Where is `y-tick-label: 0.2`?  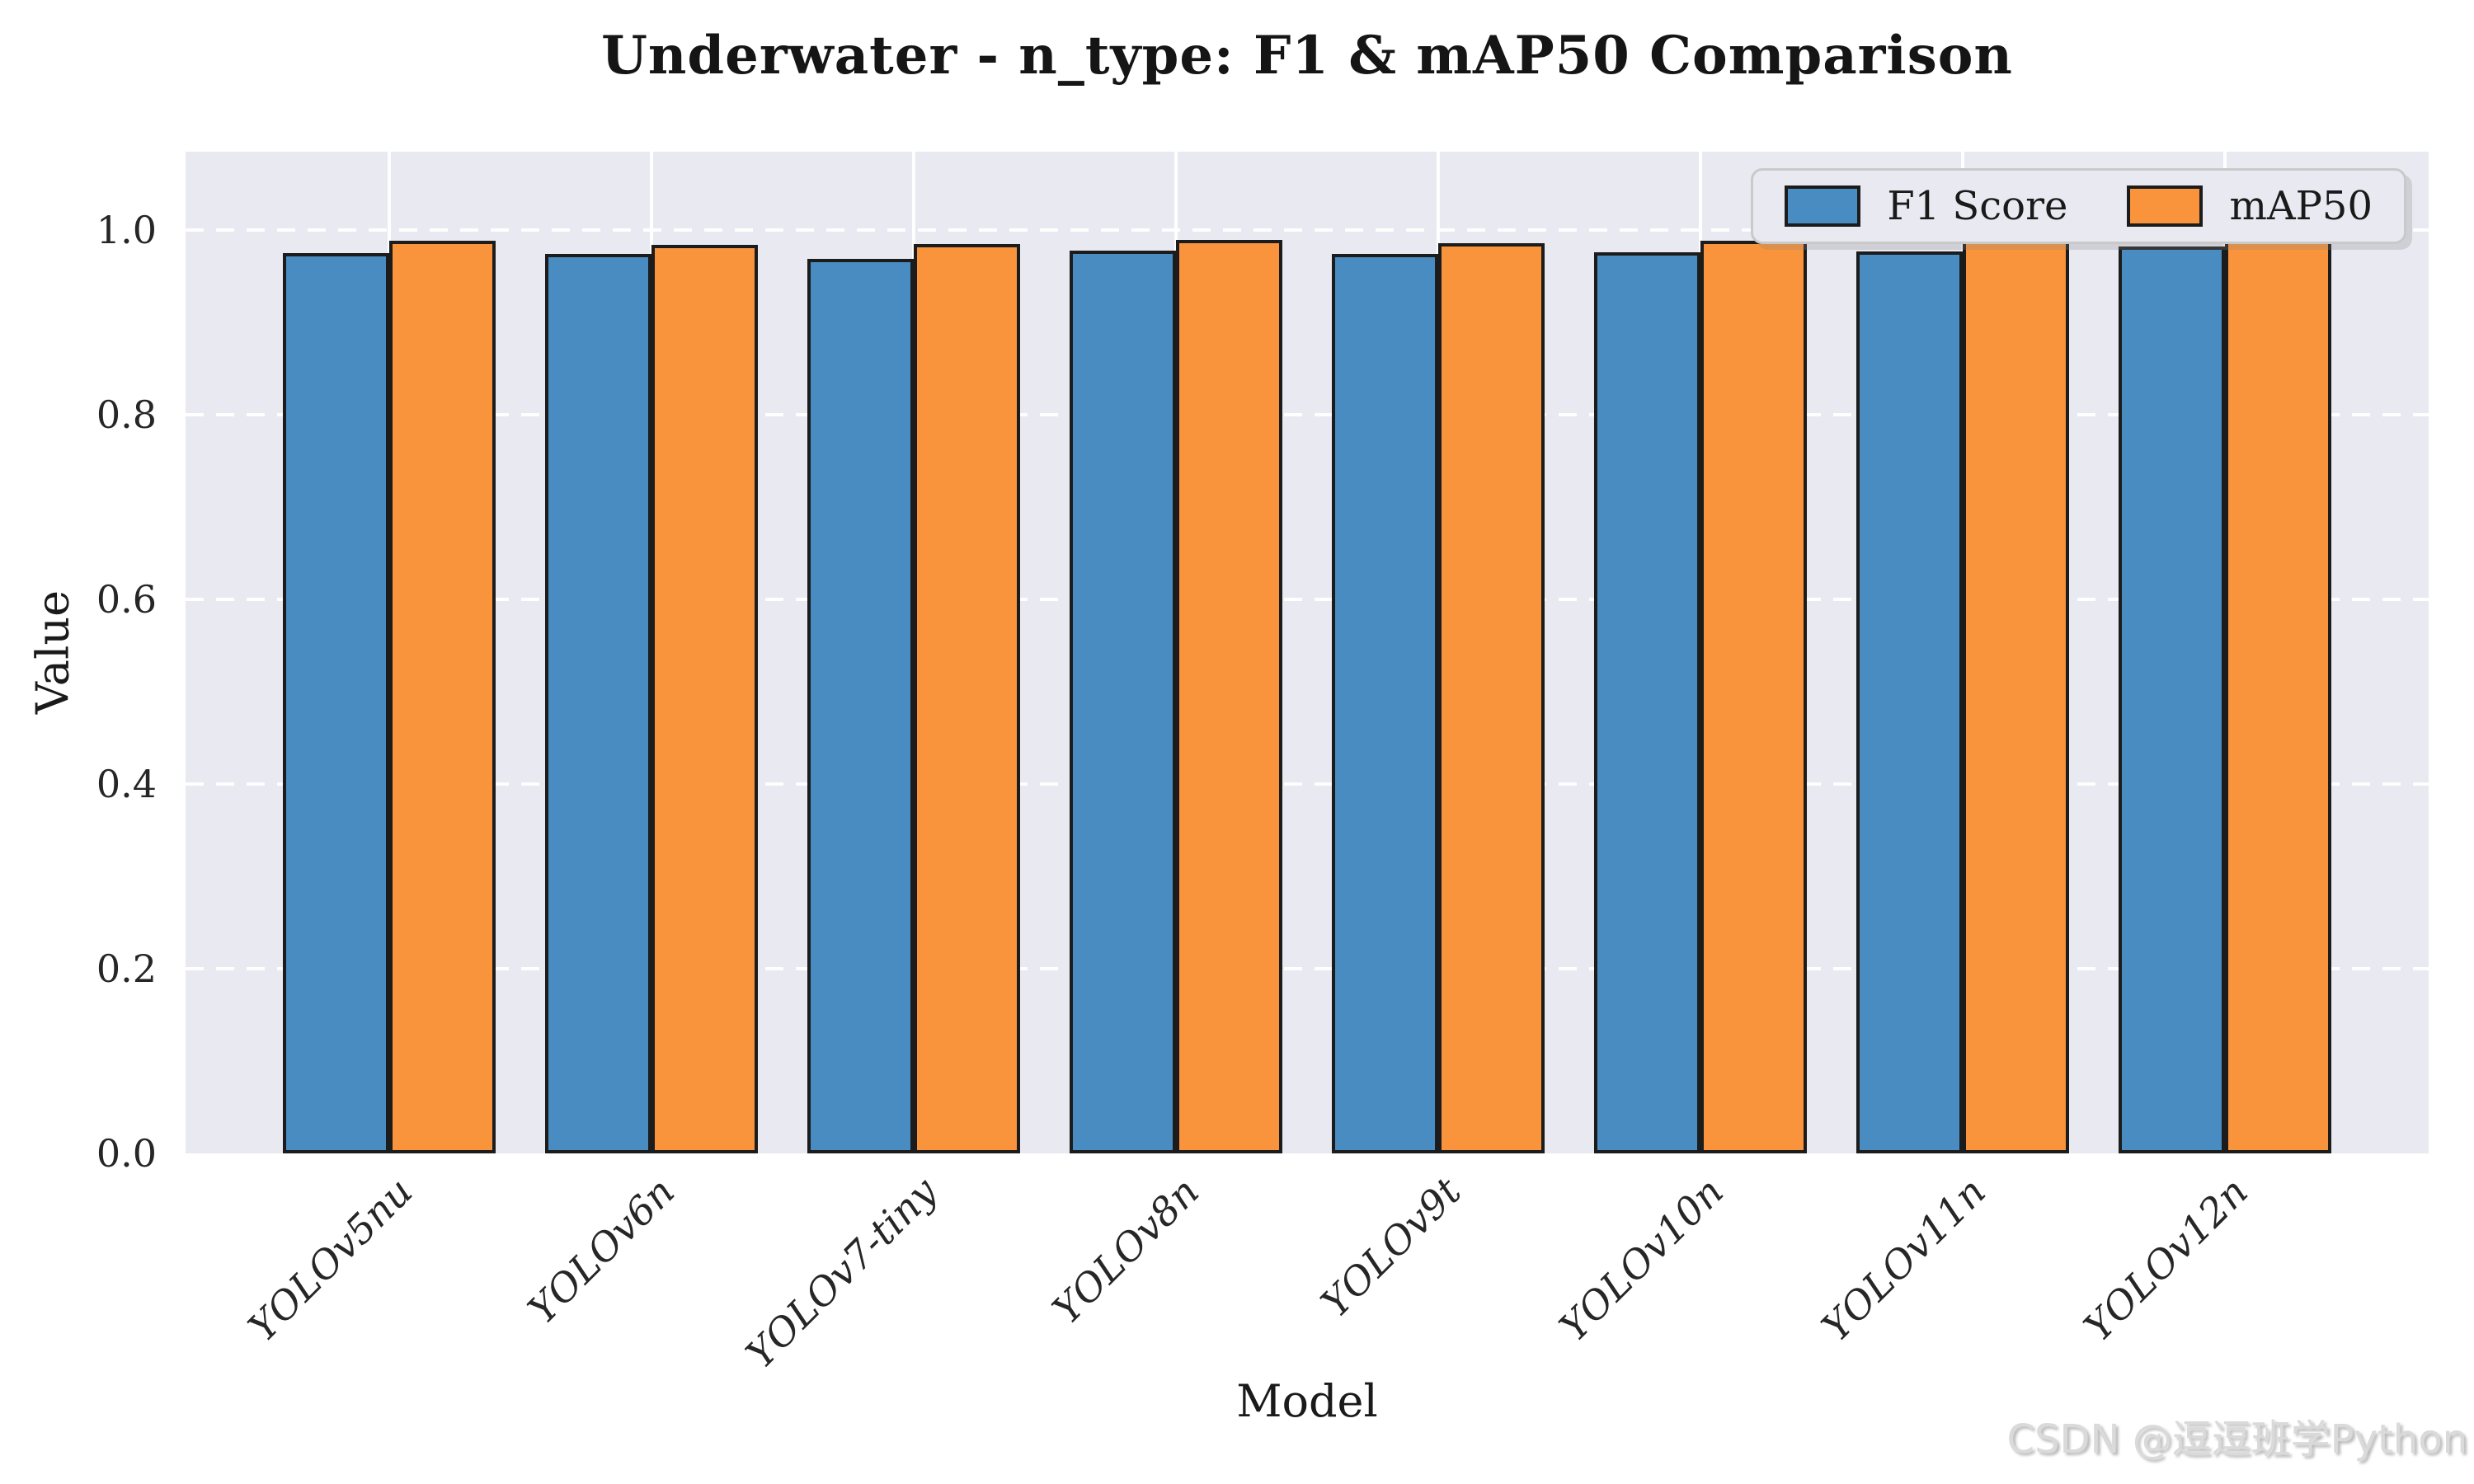 y-tick-label: 0.2 is located at coordinates (126, 968).